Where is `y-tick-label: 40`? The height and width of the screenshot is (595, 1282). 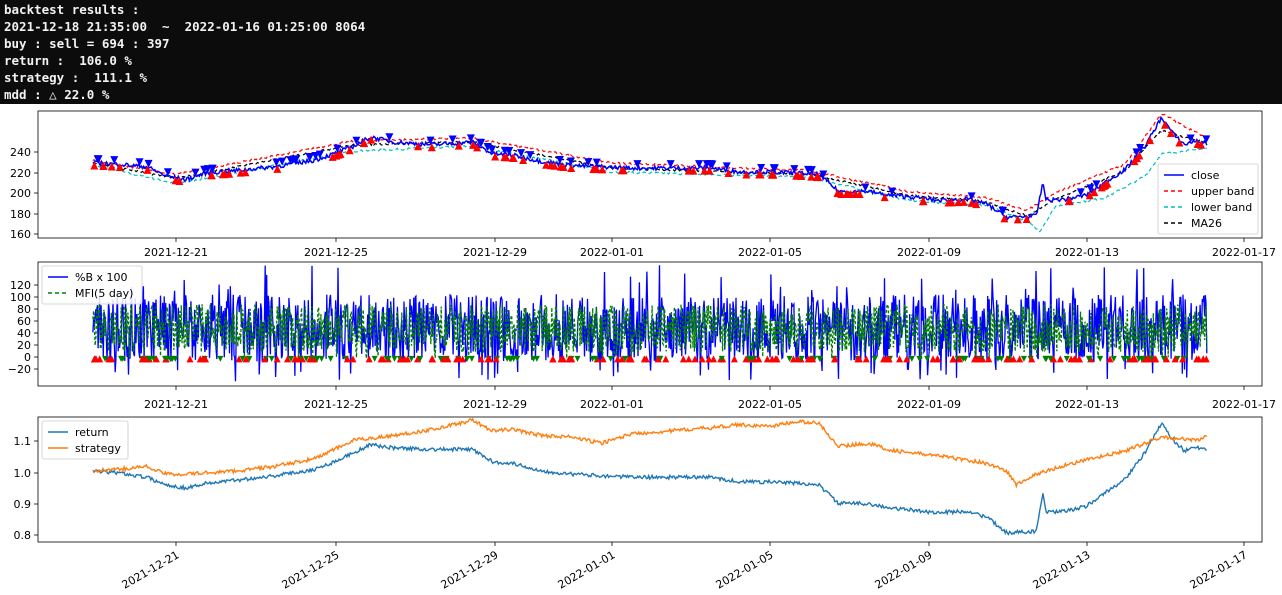 y-tick-label: 40 is located at coordinates (24, 333).